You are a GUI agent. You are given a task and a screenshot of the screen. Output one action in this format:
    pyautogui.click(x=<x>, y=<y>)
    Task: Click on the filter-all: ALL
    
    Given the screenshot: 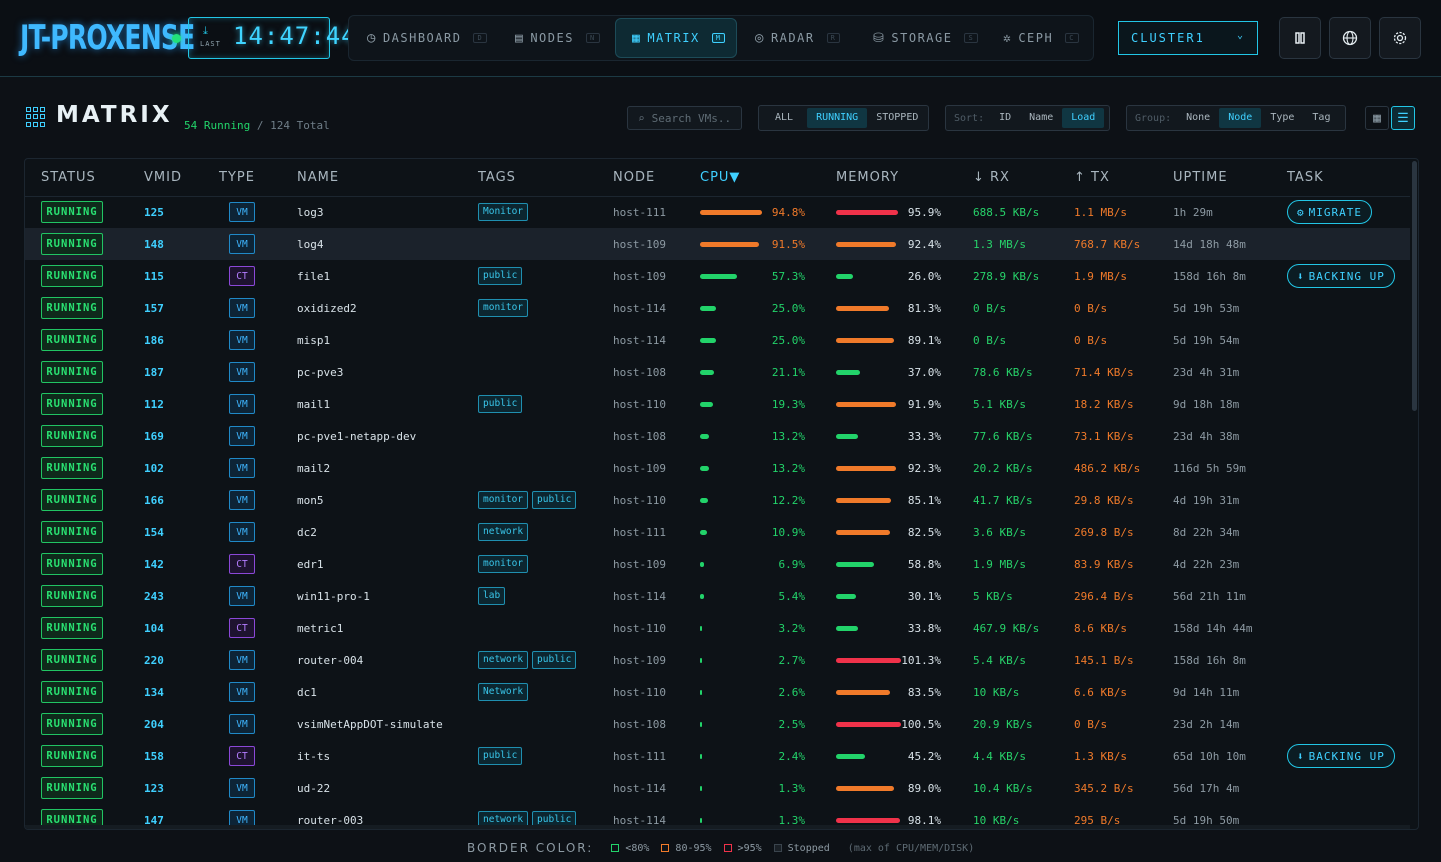 What is the action you would take?
    pyautogui.click(x=784, y=117)
    